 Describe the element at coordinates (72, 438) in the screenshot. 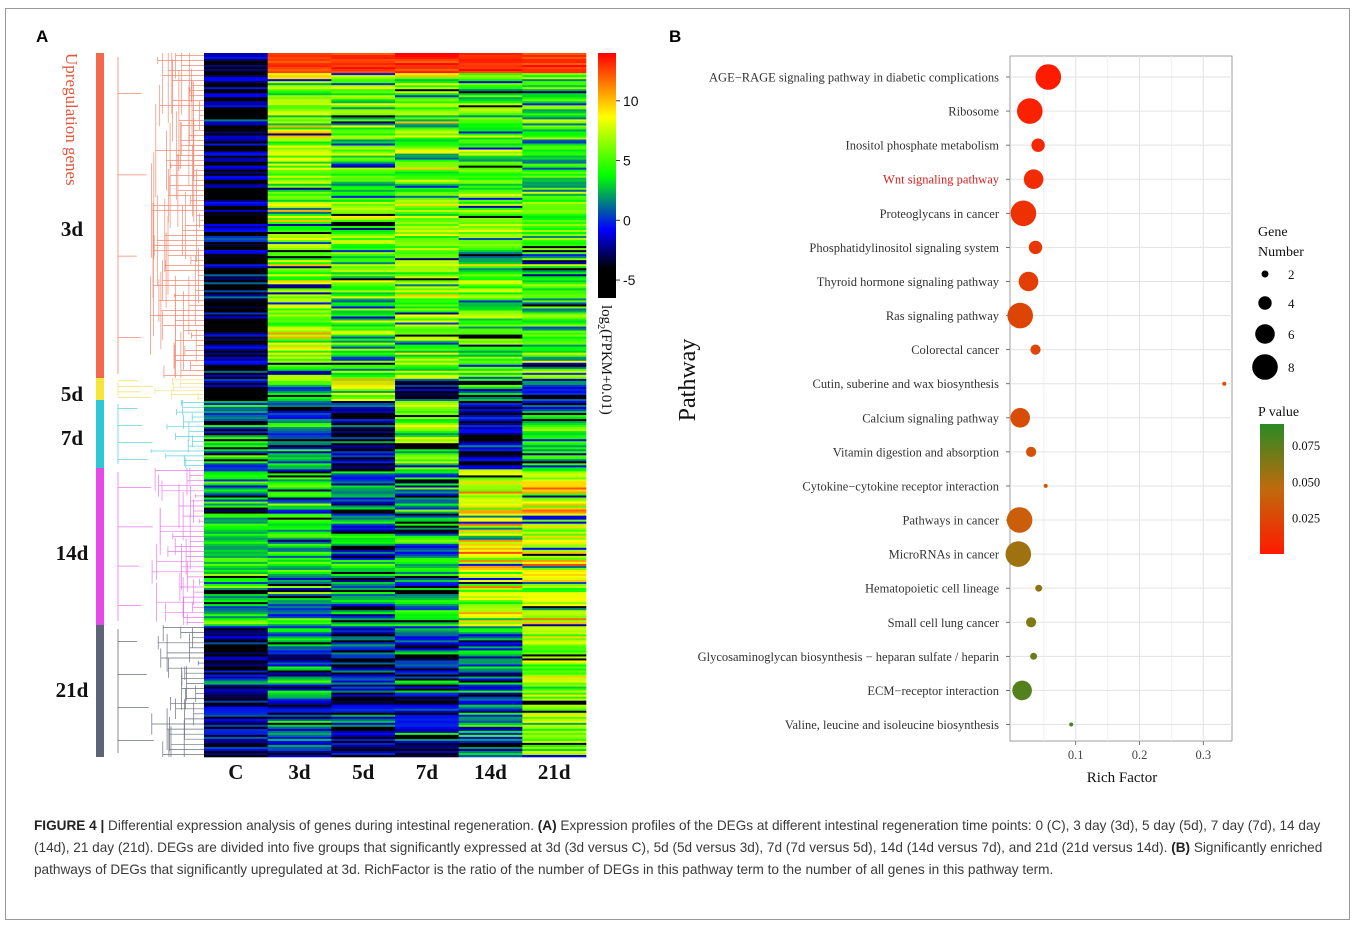

I see `group-label-7d: 7d` at that location.